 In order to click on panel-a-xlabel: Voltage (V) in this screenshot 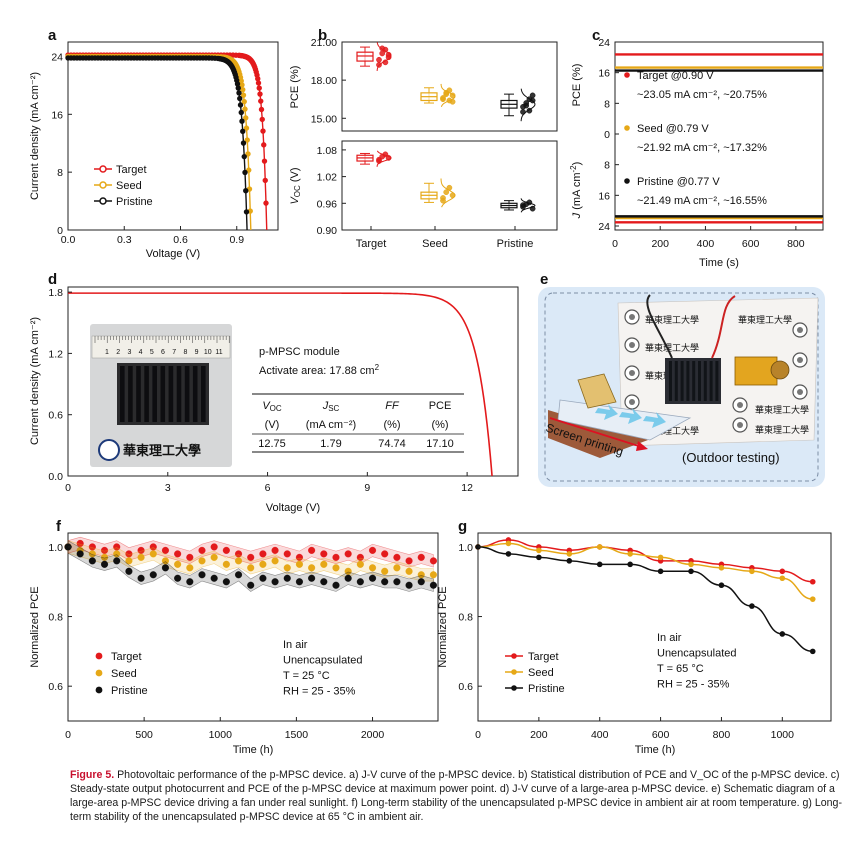, I will do `click(173, 254)`.